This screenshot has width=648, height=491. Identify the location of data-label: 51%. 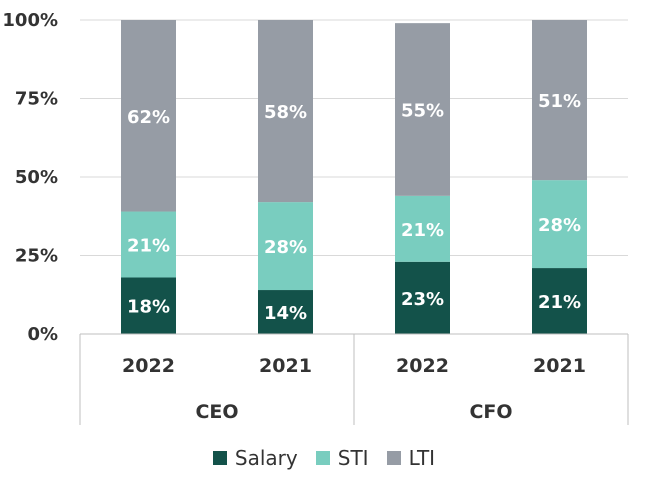
(559, 101).